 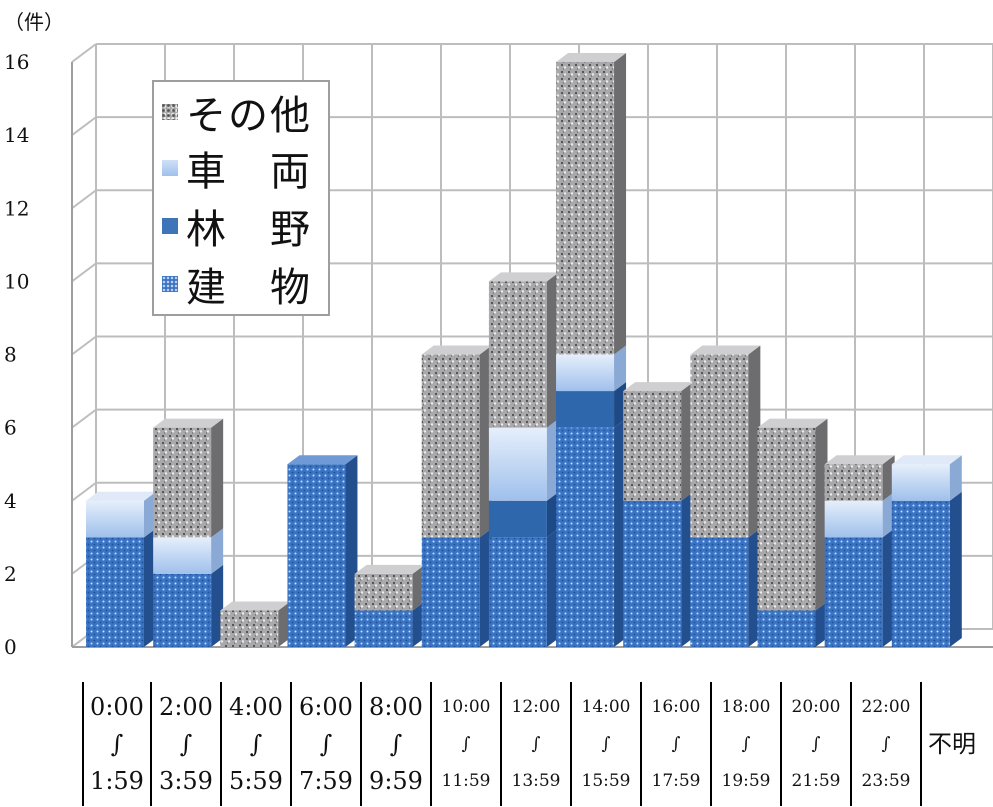 What do you see at coordinates (256, 744) in the screenshot?
I see `x-category-2: 4:00 ∫ 5:59` at bounding box center [256, 744].